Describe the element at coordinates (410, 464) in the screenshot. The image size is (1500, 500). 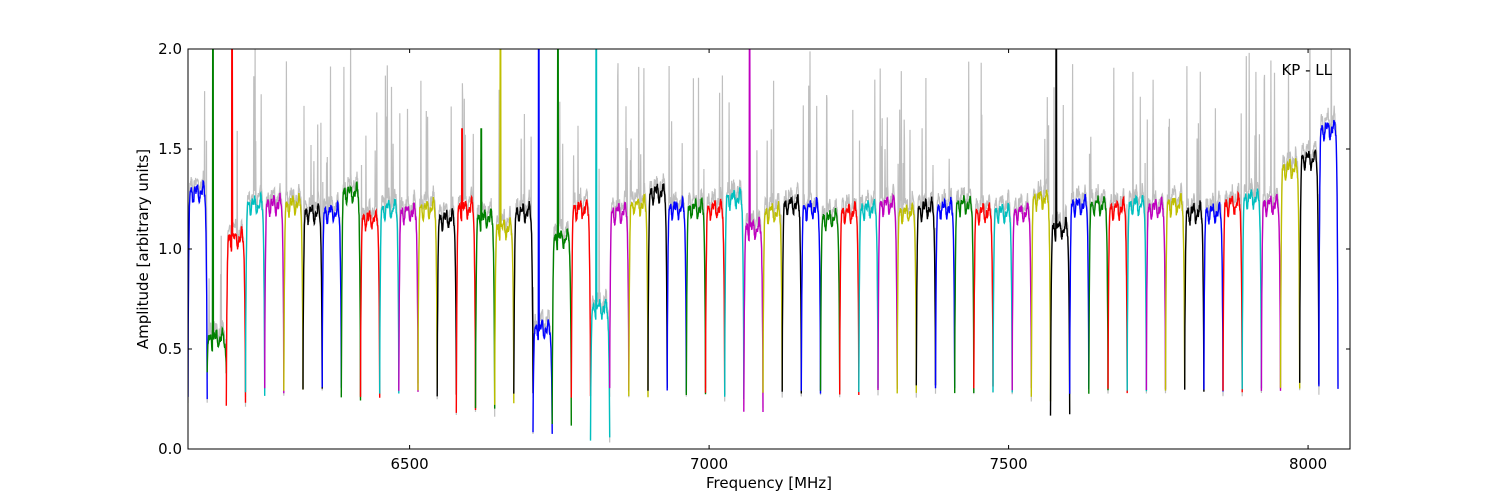
I see `x-tick-label: 6500` at that location.